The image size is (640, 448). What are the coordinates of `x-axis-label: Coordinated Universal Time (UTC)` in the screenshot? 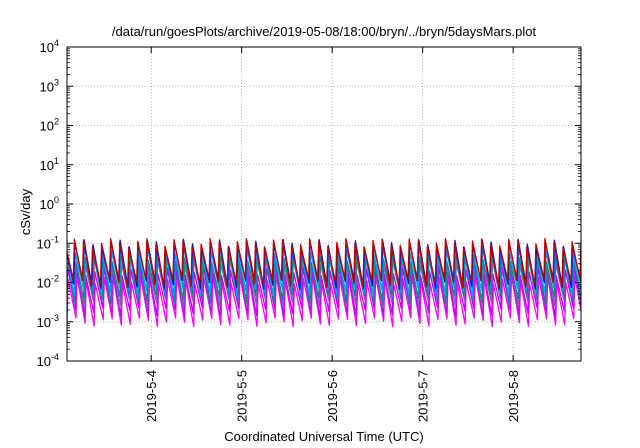 It's located at (323, 436).